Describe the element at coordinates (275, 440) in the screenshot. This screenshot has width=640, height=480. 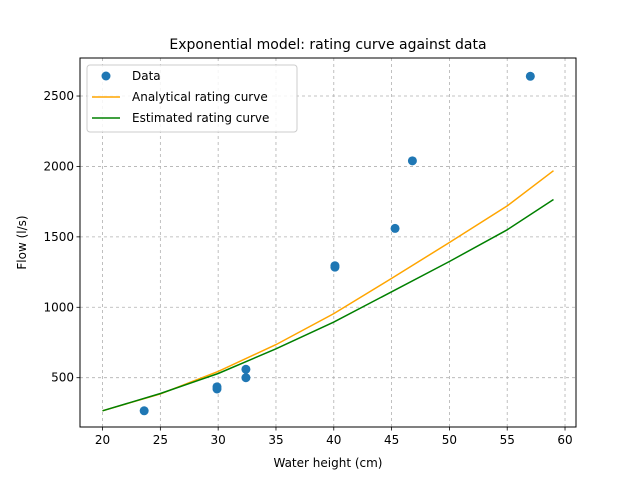
I see `x-tick-label: 35` at that location.